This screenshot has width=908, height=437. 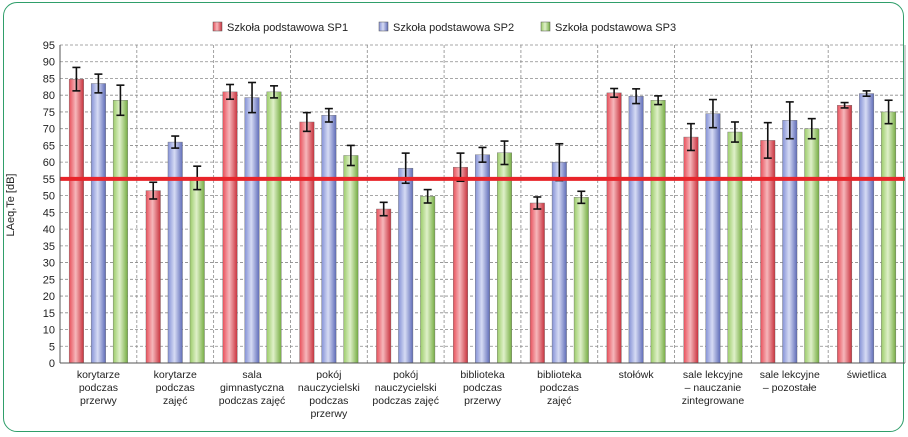 What do you see at coordinates (49, 230) in the screenshot?
I see `y-tick-label: 40` at bounding box center [49, 230].